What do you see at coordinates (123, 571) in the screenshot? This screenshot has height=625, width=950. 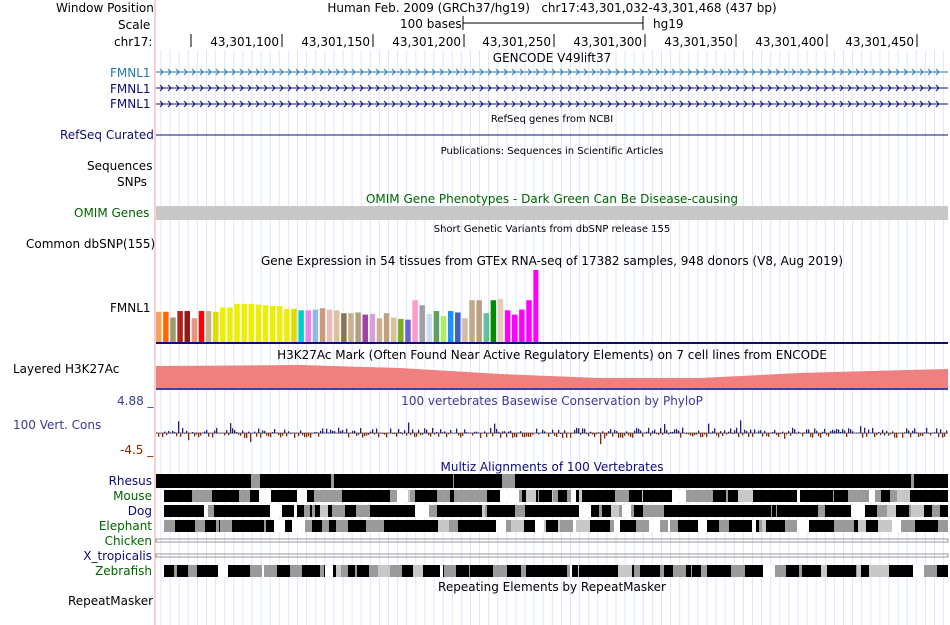 I see `multiz-species-label: Zebrafish` at bounding box center [123, 571].